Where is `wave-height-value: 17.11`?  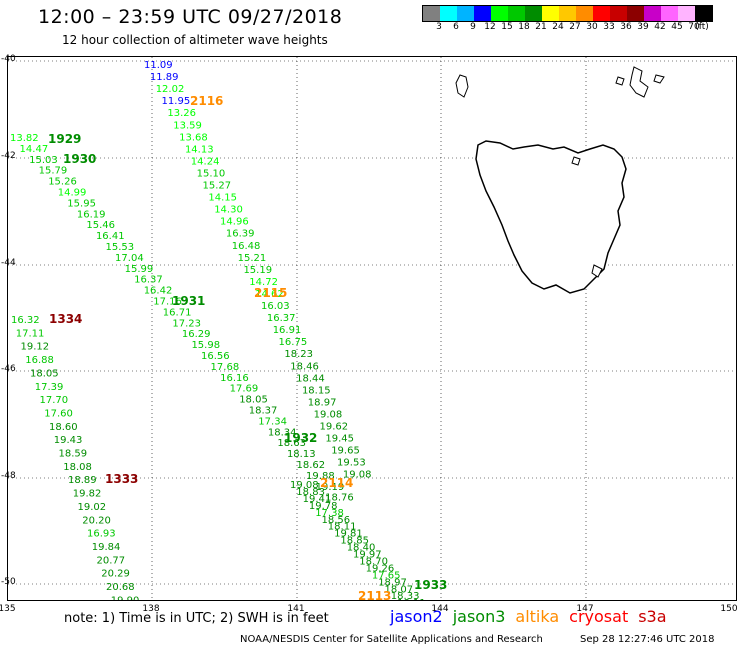 wave-height-value: 17.11 is located at coordinates (30, 333).